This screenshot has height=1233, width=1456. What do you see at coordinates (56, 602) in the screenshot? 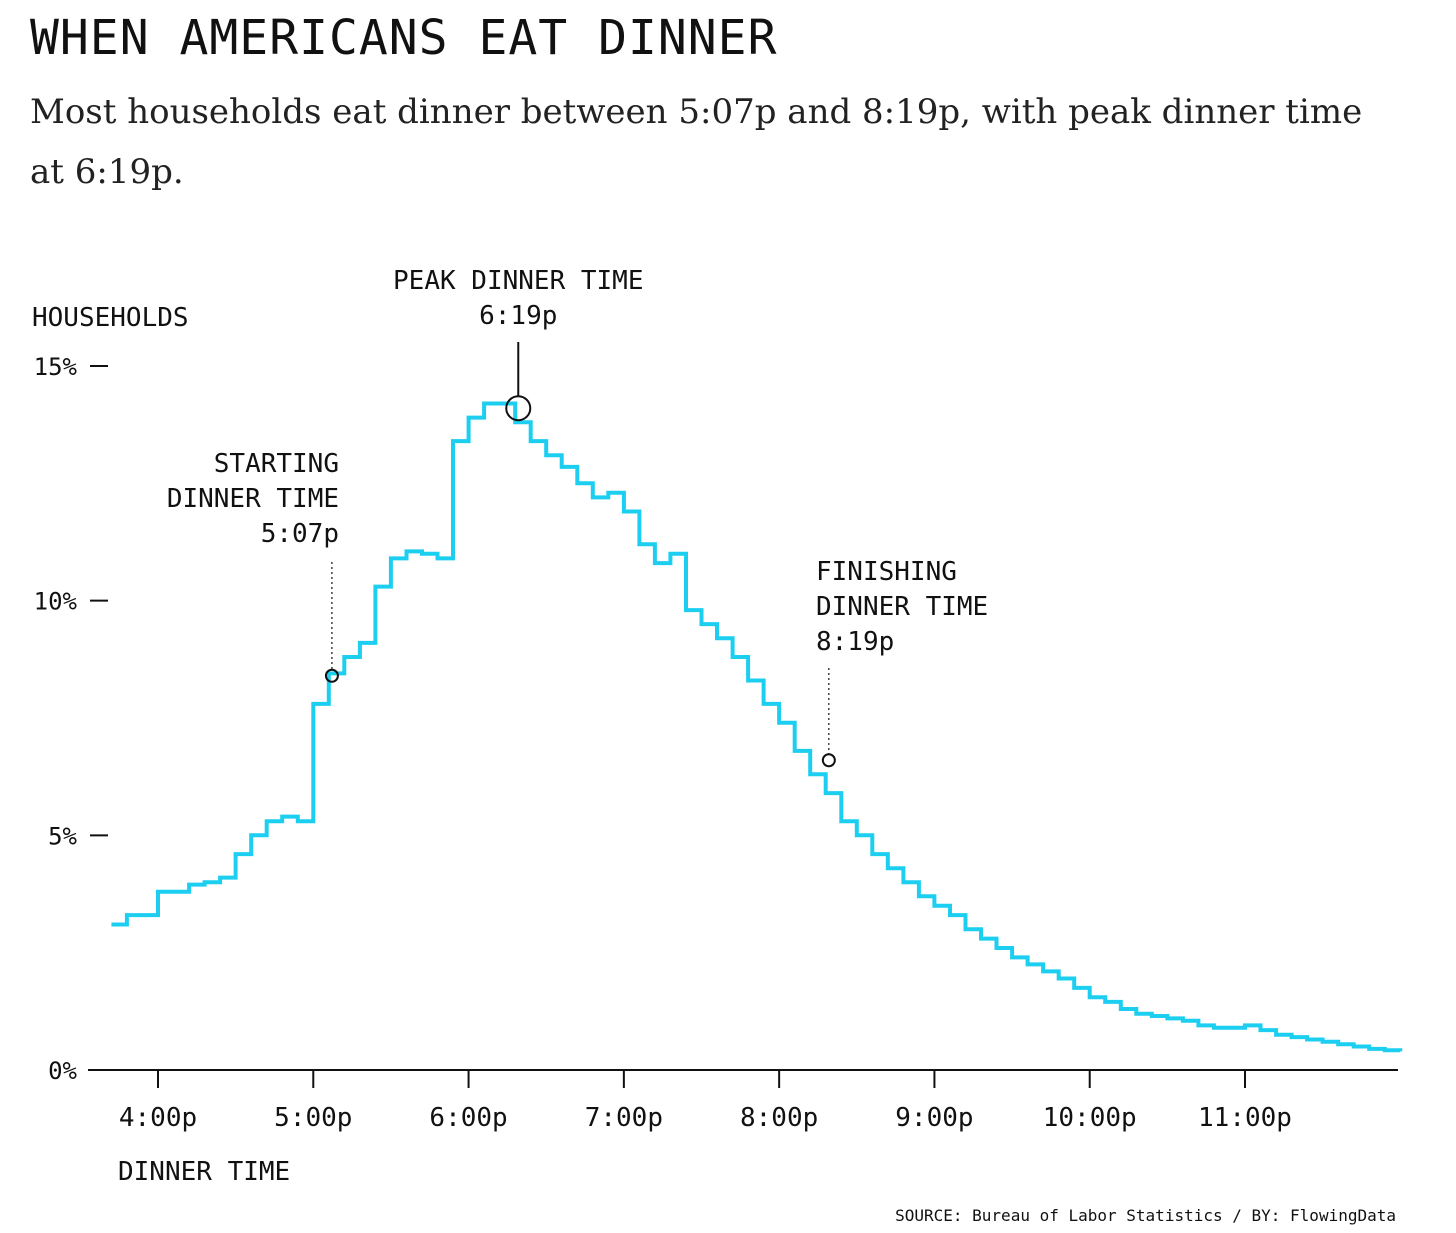
I see `y-tick-label: 10%` at bounding box center [56, 602].